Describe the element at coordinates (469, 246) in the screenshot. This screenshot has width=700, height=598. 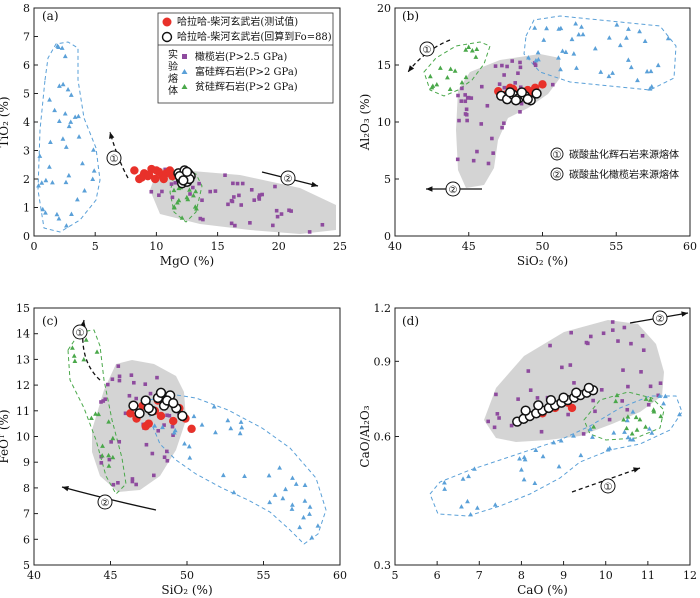
I see `x-tick-label: 45` at that location.